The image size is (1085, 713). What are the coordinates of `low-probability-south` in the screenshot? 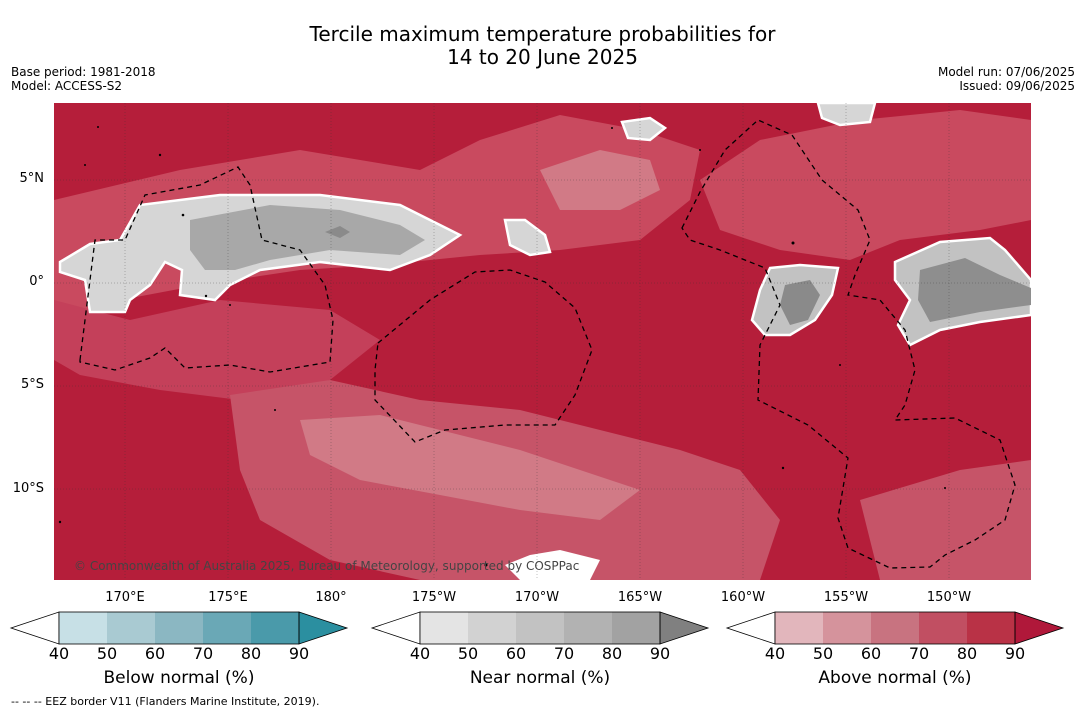 It's located at (552, 565).